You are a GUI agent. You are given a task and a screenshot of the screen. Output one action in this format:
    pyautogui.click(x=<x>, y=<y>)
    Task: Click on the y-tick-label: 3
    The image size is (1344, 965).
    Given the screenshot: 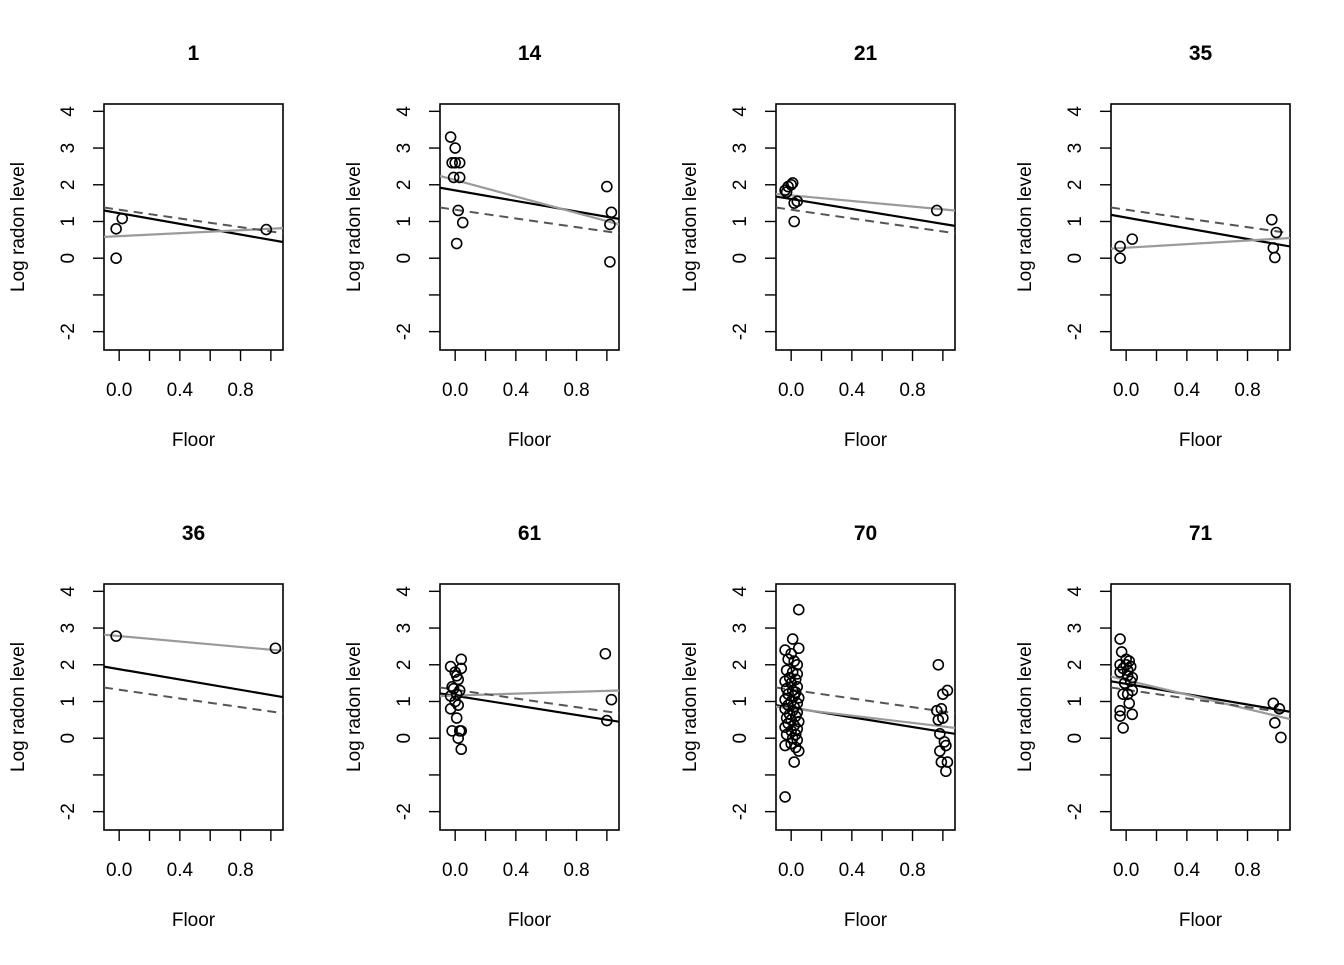 What is the action you would take?
    pyautogui.click(x=1075, y=628)
    